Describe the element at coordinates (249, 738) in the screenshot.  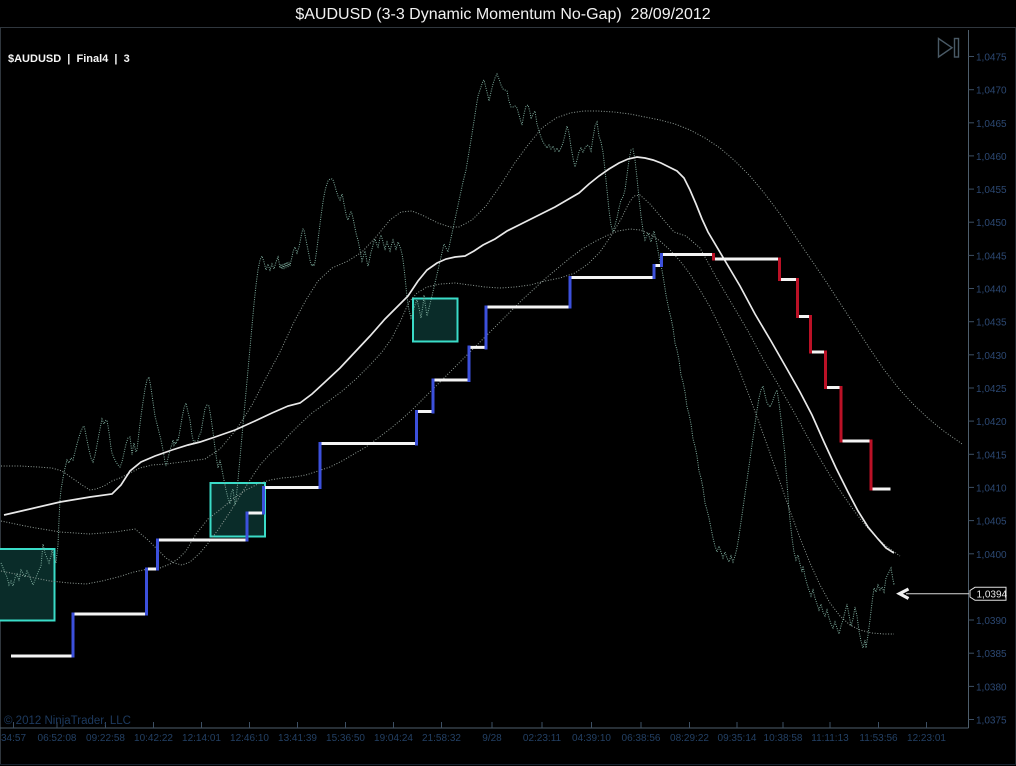
I see `svg-text: 12:46:10` at that location.